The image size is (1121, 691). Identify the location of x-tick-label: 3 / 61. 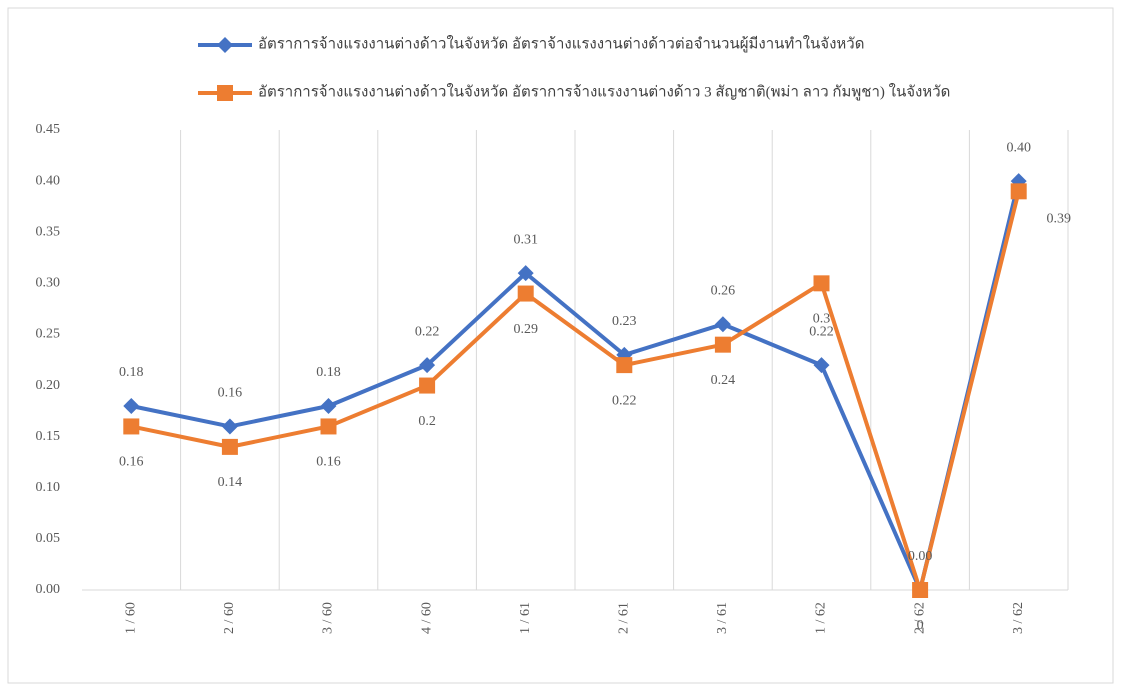
(722, 618).